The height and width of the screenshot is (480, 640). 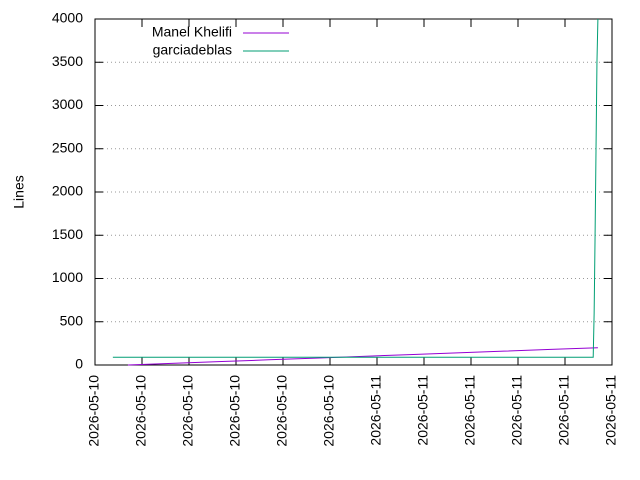 What do you see at coordinates (192, 32) in the screenshot?
I see `legend-label: Manel Khelifi` at bounding box center [192, 32].